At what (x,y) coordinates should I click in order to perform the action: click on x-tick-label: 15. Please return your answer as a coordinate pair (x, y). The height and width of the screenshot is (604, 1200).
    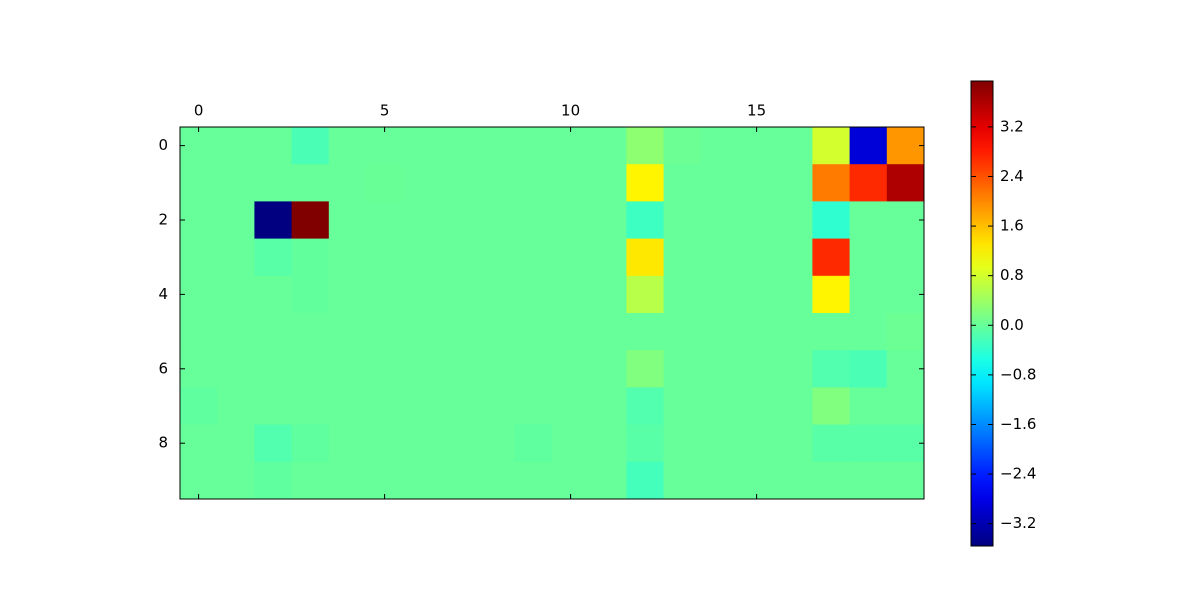
    Looking at the image, I should click on (756, 111).